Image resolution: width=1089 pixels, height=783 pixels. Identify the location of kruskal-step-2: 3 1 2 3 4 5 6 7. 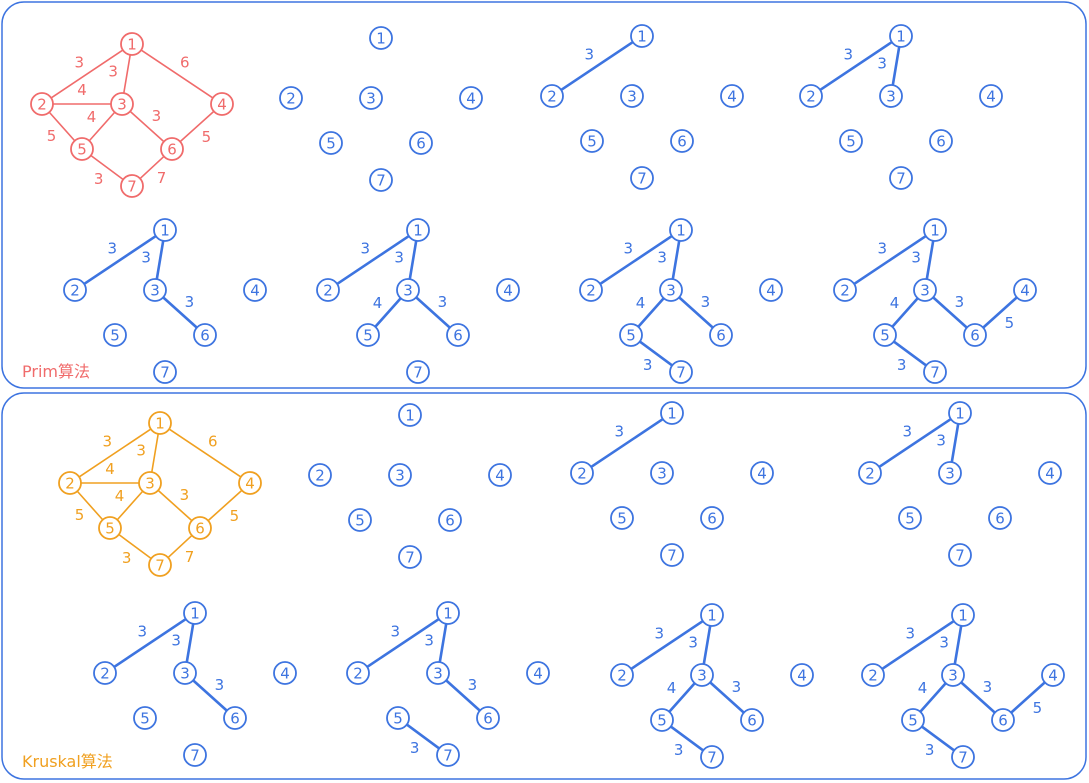
(672, 484).